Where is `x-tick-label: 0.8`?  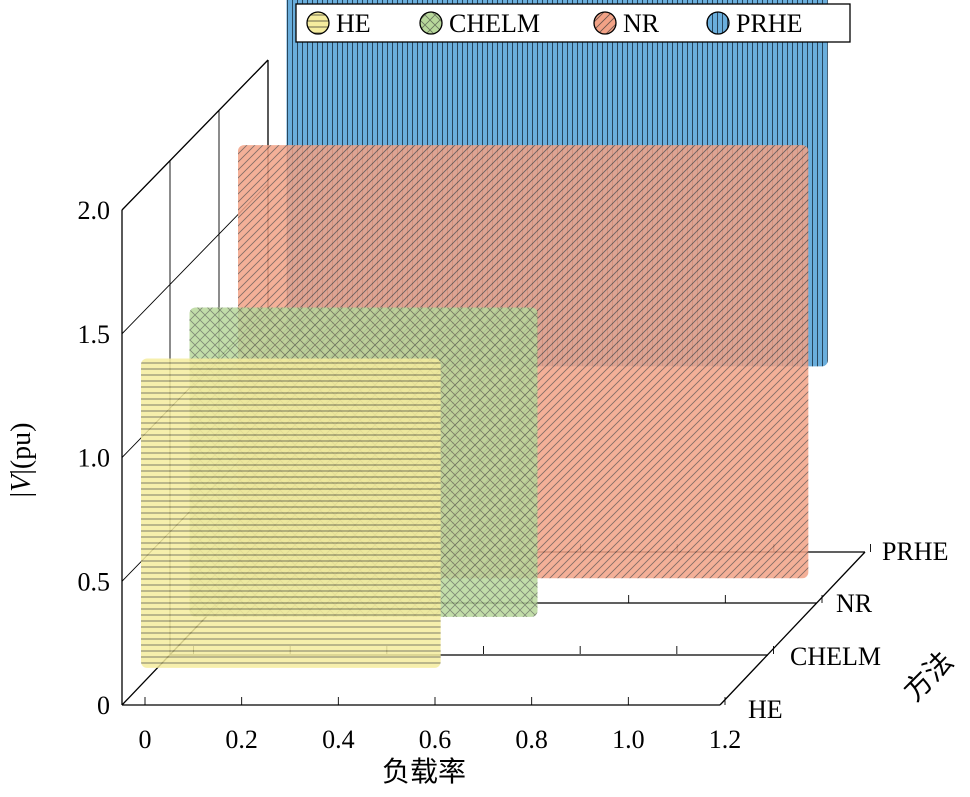
x-tick-label: 0.8 is located at coordinates (531, 739).